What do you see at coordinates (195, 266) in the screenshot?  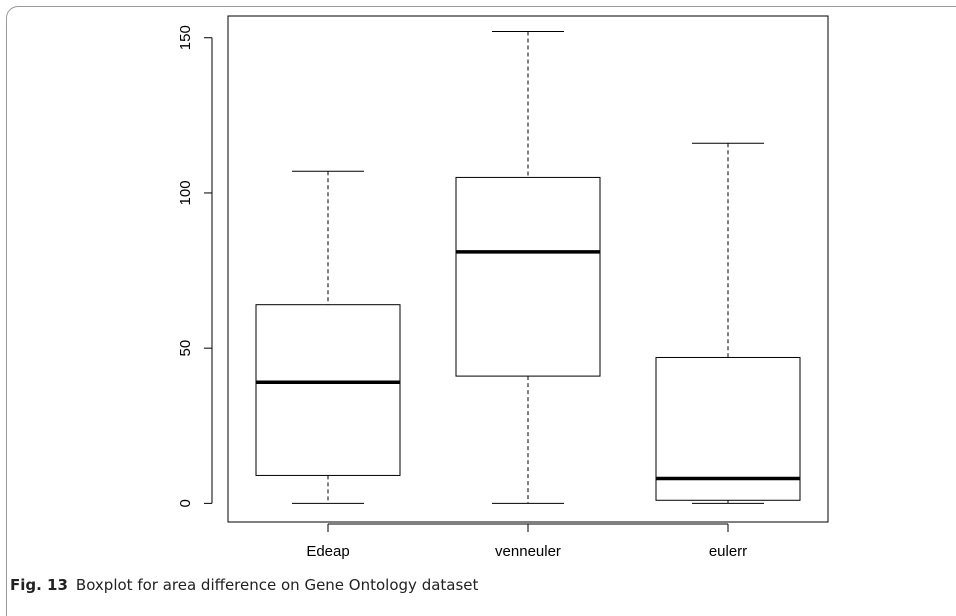 I see `y-axis: 0 50 100 150` at bounding box center [195, 266].